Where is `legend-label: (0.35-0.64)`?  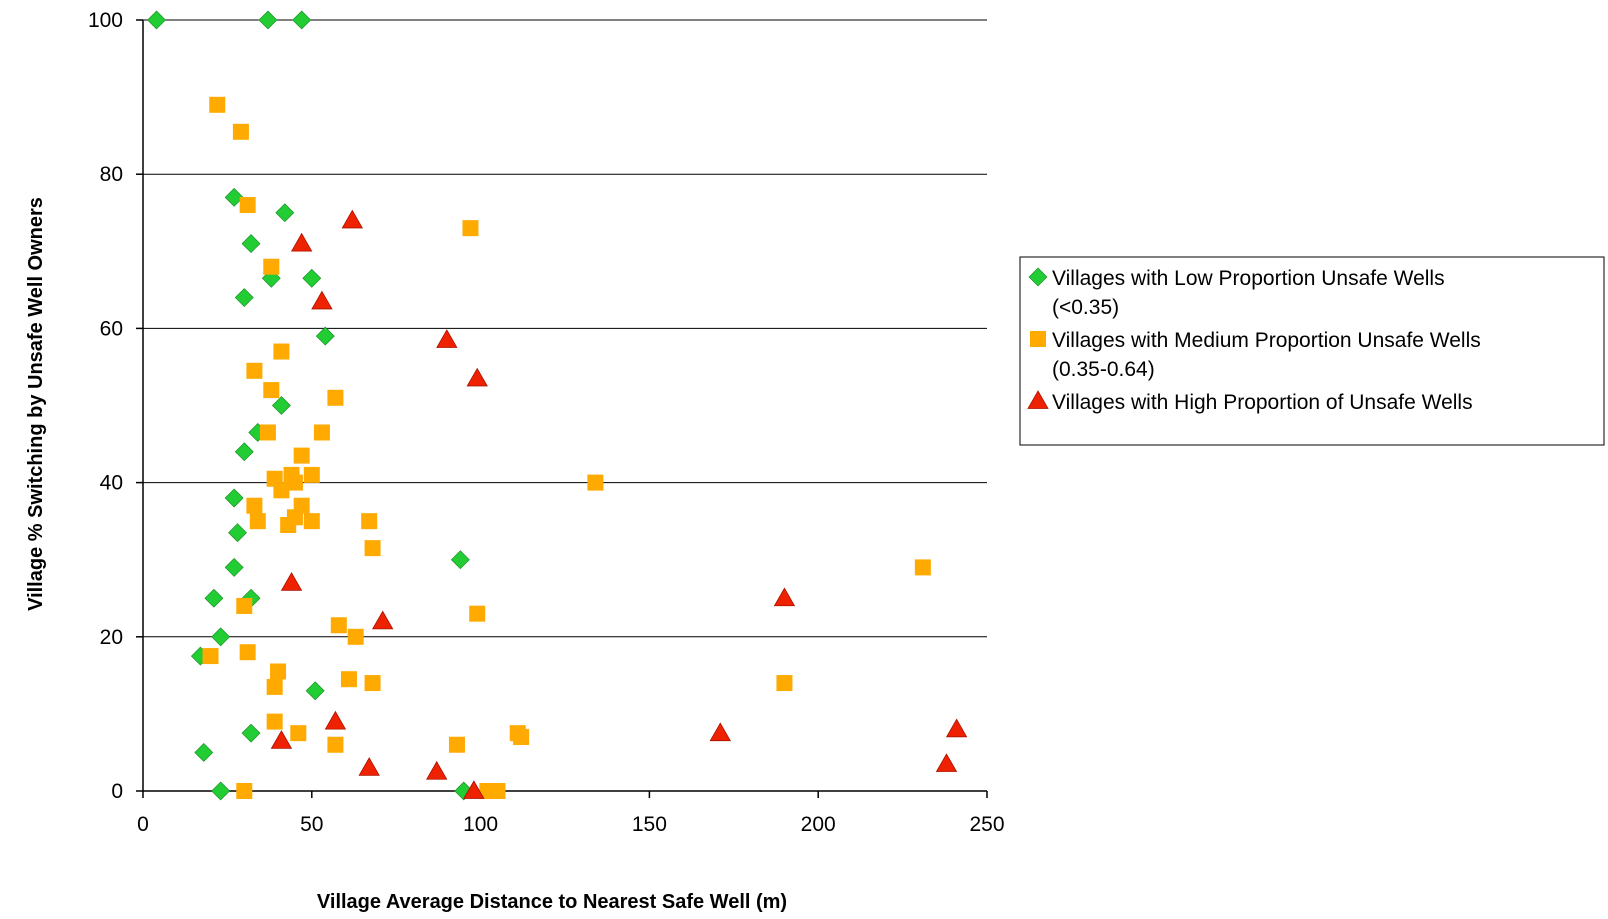
legend-label: (0.35-0.64) is located at coordinates (1103, 369).